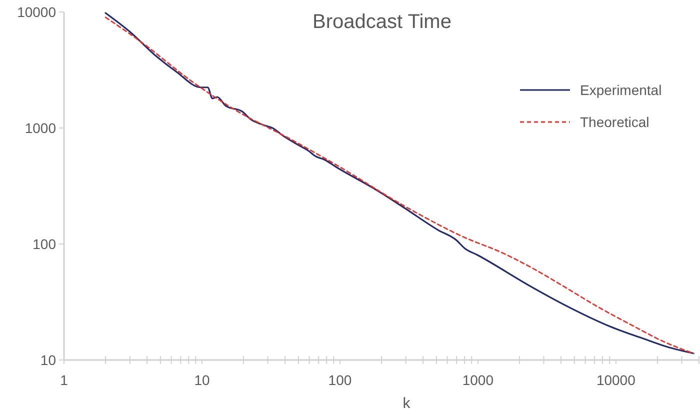 The height and width of the screenshot is (415, 700). What do you see at coordinates (40, 128) in the screenshot?
I see `y-tick-label: 1000` at bounding box center [40, 128].